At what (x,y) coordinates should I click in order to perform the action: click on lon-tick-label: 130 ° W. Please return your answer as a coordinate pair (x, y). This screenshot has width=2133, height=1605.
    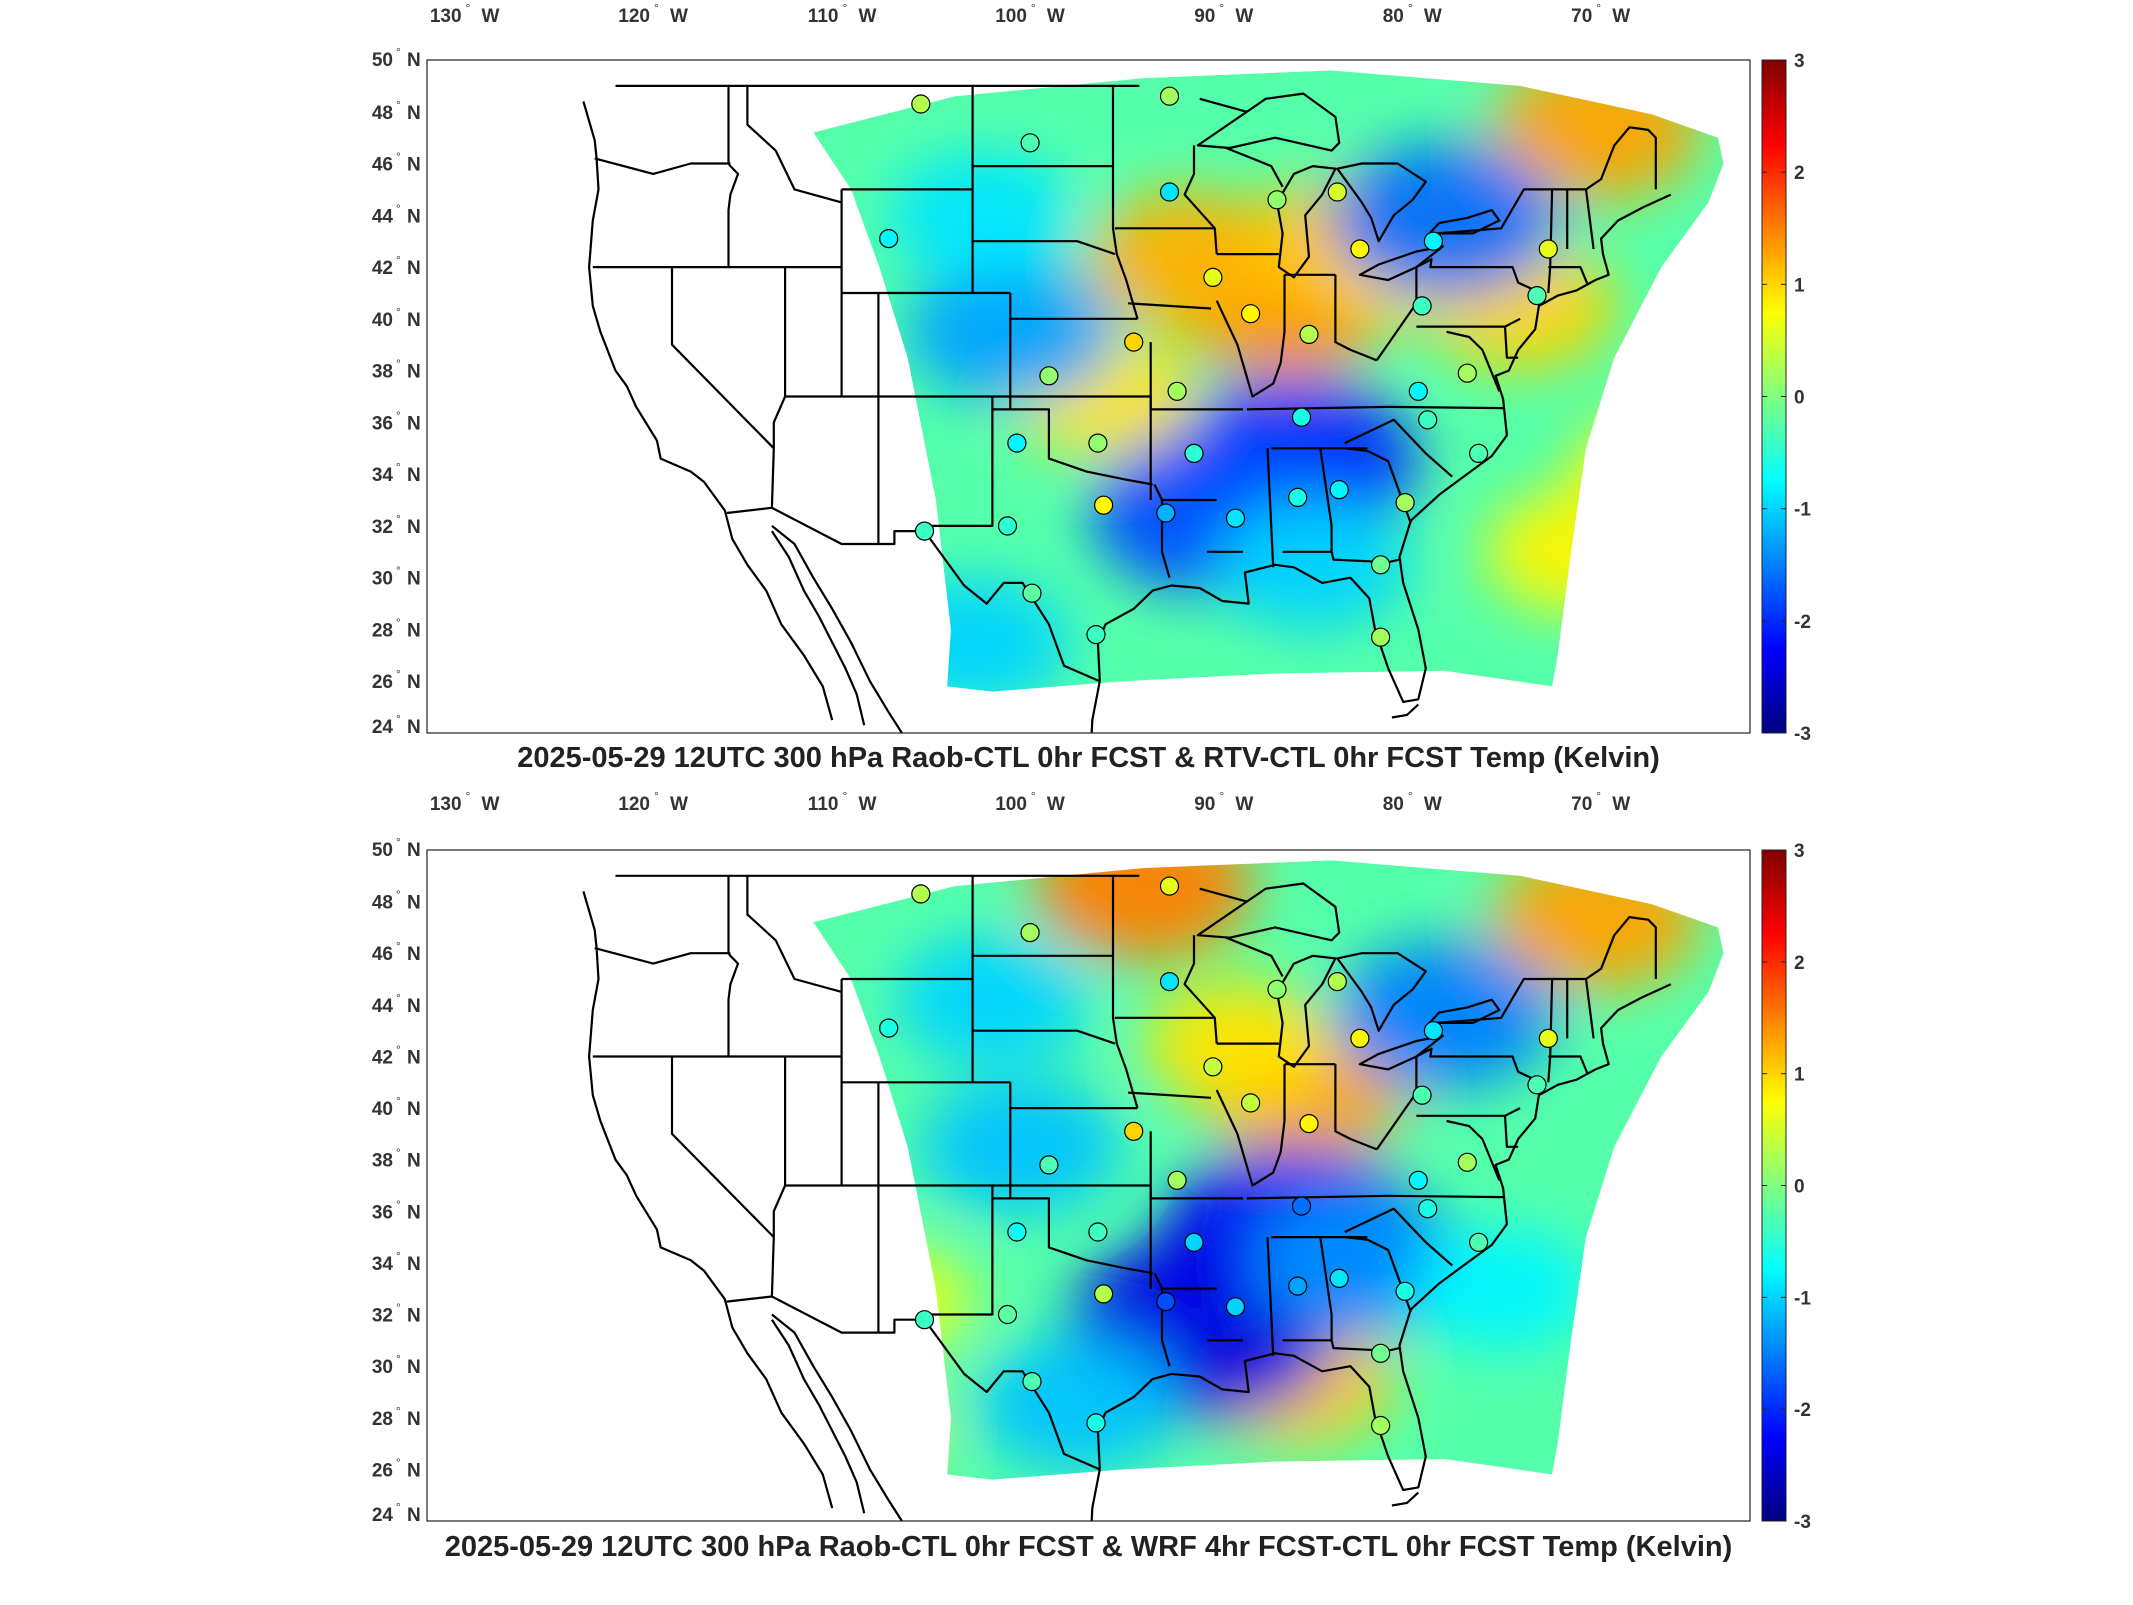
    Looking at the image, I should click on (465, 802).